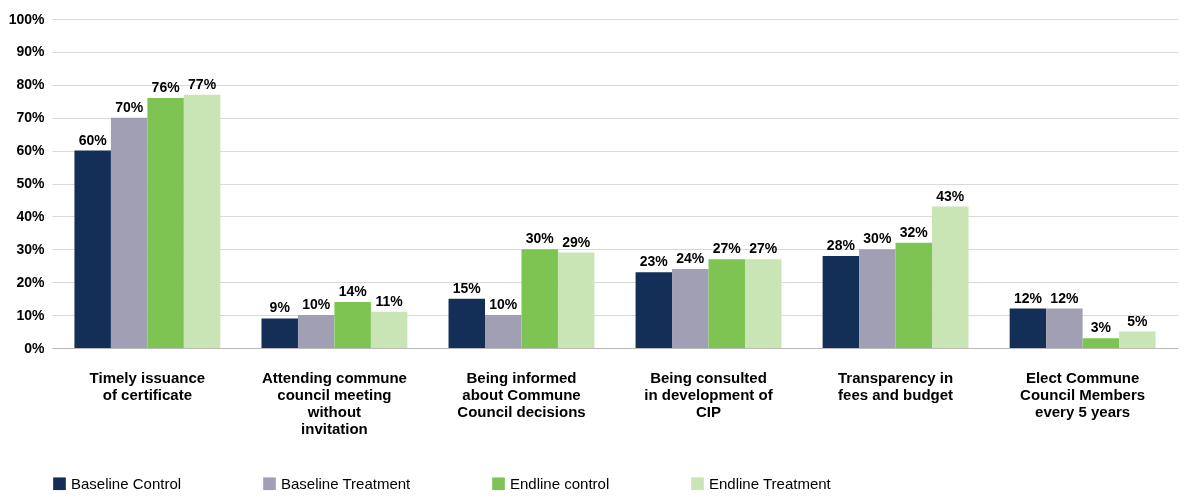 This screenshot has width=1186, height=498. What do you see at coordinates (202, 83) in the screenshot?
I see `data-label: 77%` at bounding box center [202, 83].